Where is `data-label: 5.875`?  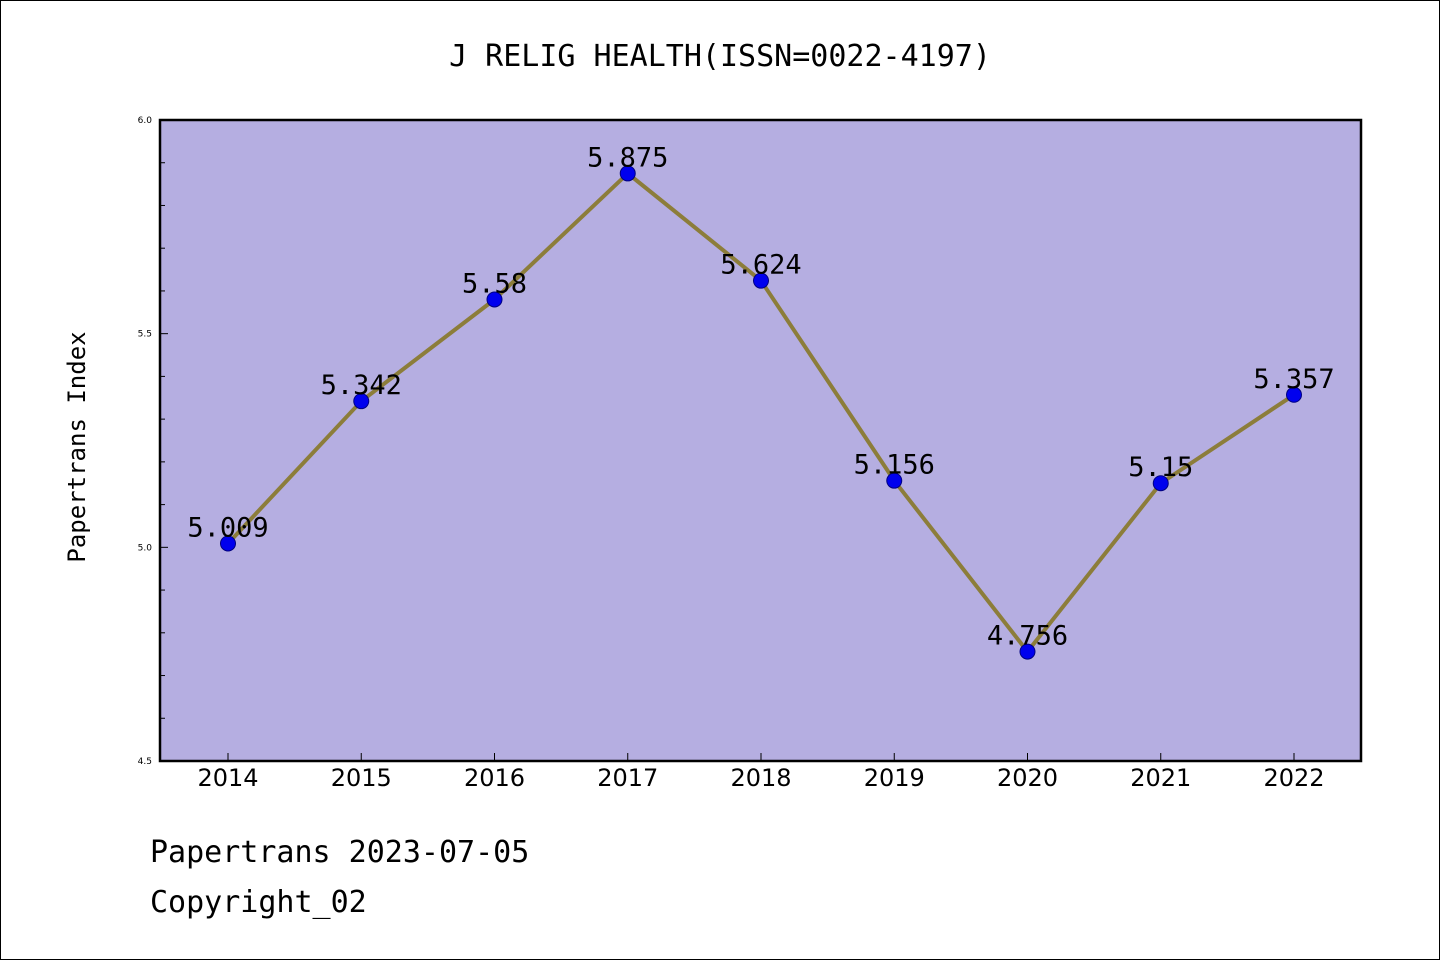
data-label: 5.875 is located at coordinates (627, 157).